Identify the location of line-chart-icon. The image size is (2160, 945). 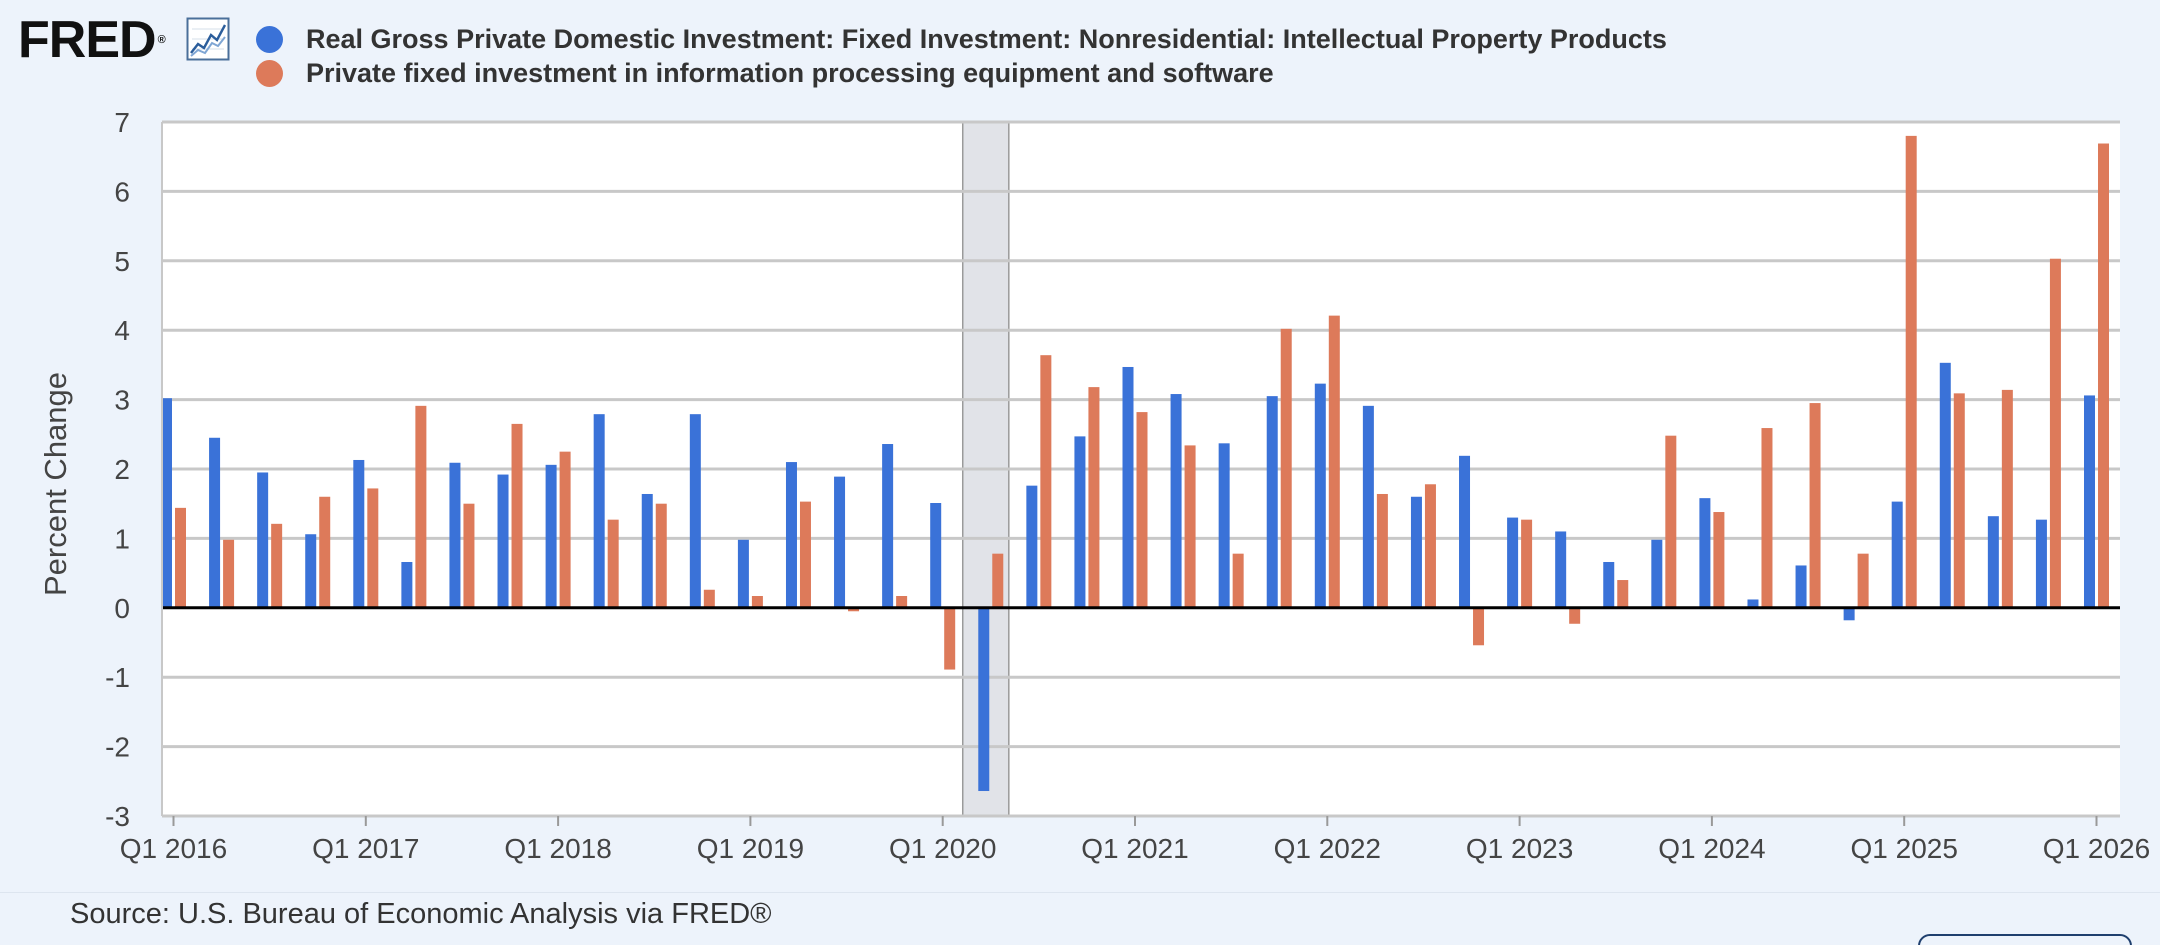
(208, 39).